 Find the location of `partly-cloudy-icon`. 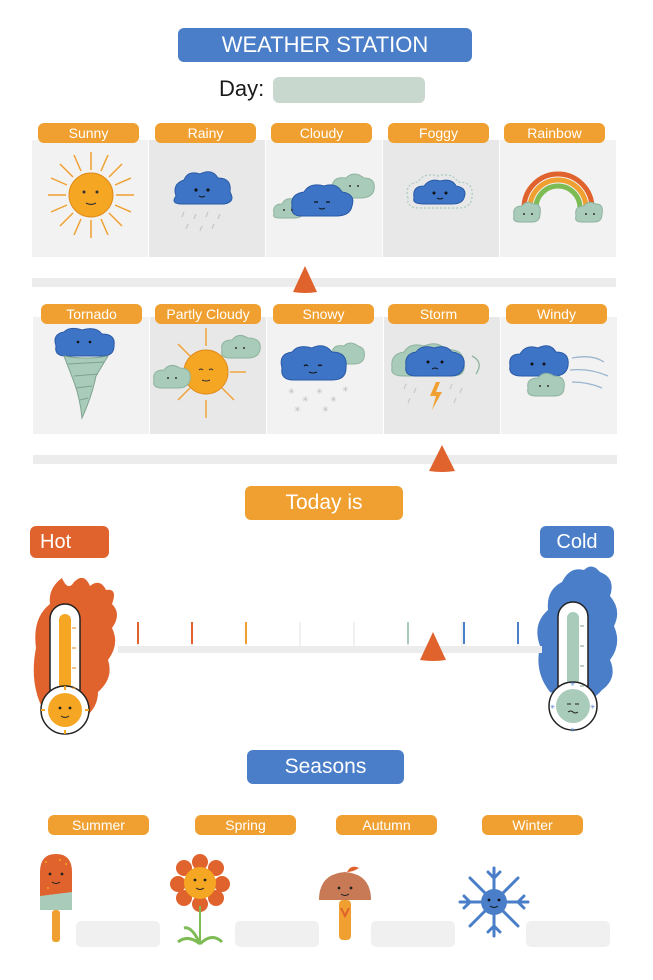

partly-cloudy-icon is located at coordinates (207, 373).